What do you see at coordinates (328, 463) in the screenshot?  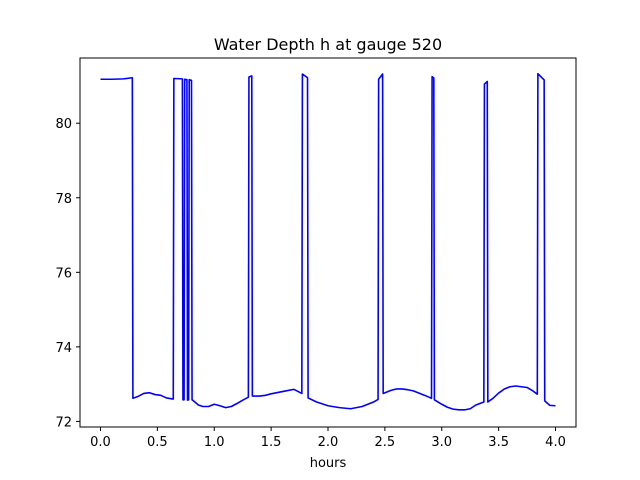 I see `x-axis-label: hours` at bounding box center [328, 463].